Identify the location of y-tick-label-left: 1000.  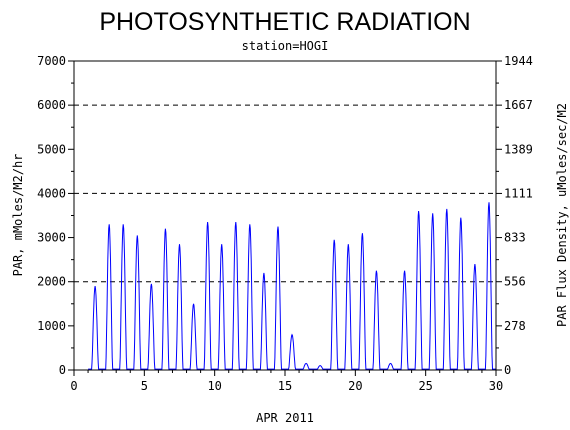
(51, 326).